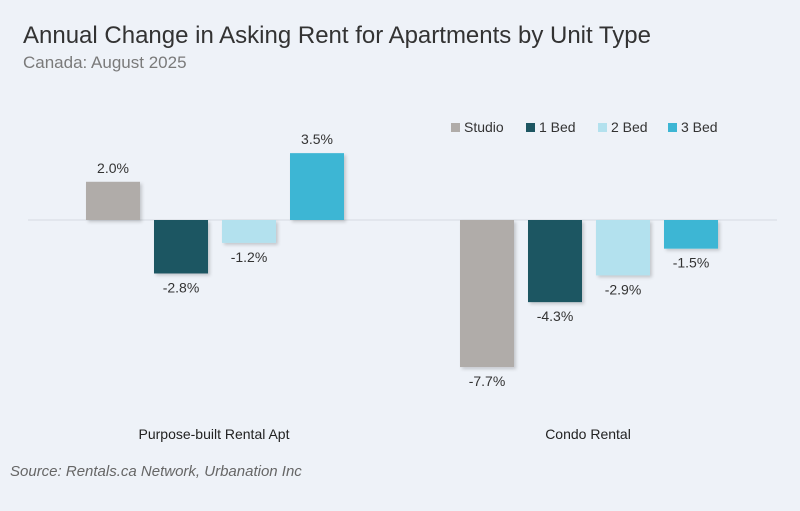  What do you see at coordinates (484, 127) in the screenshot?
I see `legend-label: Studio` at bounding box center [484, 127].